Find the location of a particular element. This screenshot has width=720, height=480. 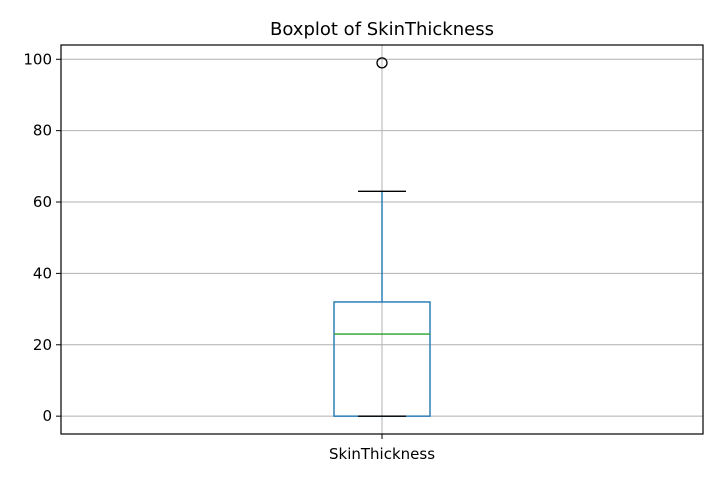

y-tick-label: 60 is located at coordinates (42, 202).